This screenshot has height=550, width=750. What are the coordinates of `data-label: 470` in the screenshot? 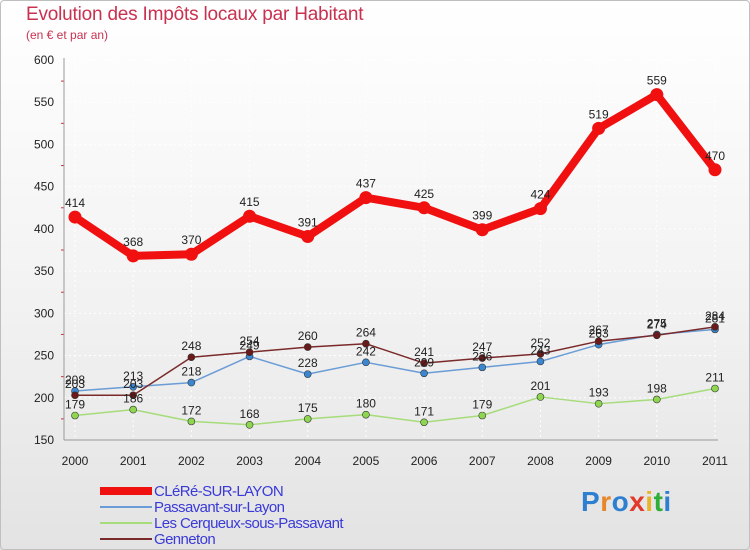 It's located at (715, 156).